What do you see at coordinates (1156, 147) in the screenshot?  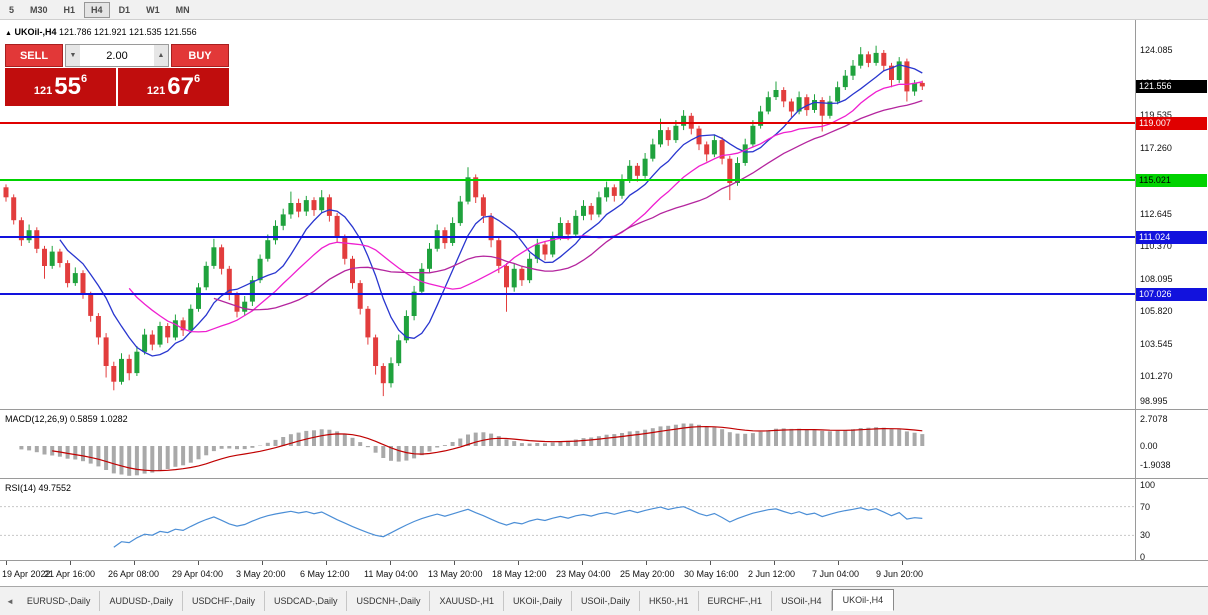 I see `price-axis-label: 117.260` at bounding box center [1156, 147].